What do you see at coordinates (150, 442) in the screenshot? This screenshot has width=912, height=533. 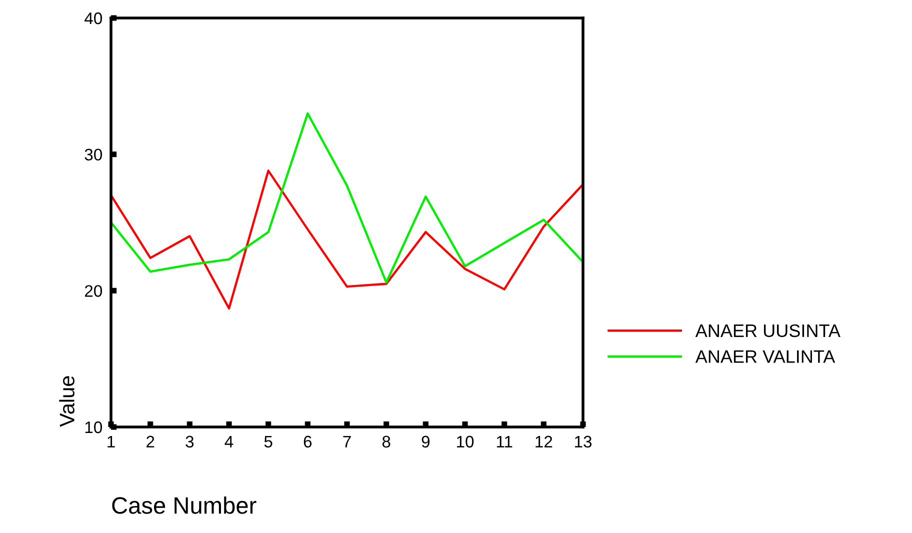 I see `x-tick-label: 2` at bounding box center [150, 442].